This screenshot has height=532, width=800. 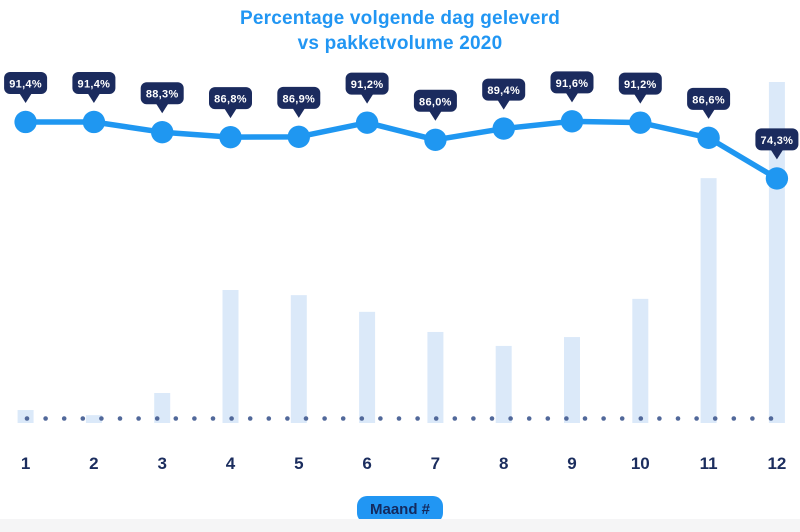 What do you see at coordinates (298, 99) in the screenshot?
I see `tooltip-value-label: 86,9%` at bounding box center [298, 99].